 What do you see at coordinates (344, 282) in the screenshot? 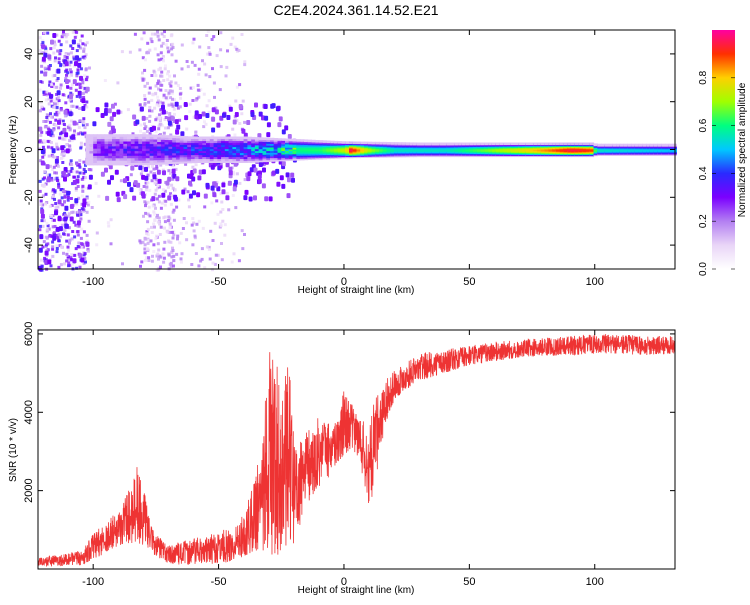
I see `heatmap-x-tick-label: 0` at bounding box center [344, 282].